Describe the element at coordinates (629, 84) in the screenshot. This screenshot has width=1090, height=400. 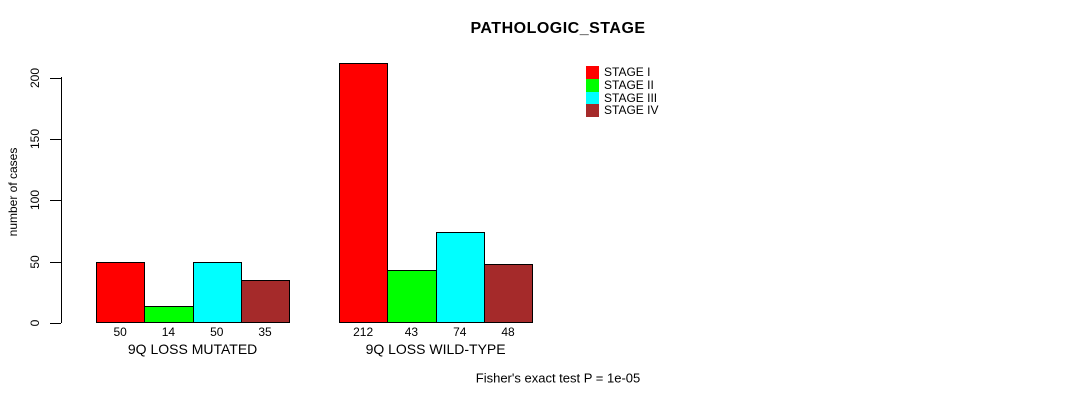
I see `legend-label: STAGE II` at that location.